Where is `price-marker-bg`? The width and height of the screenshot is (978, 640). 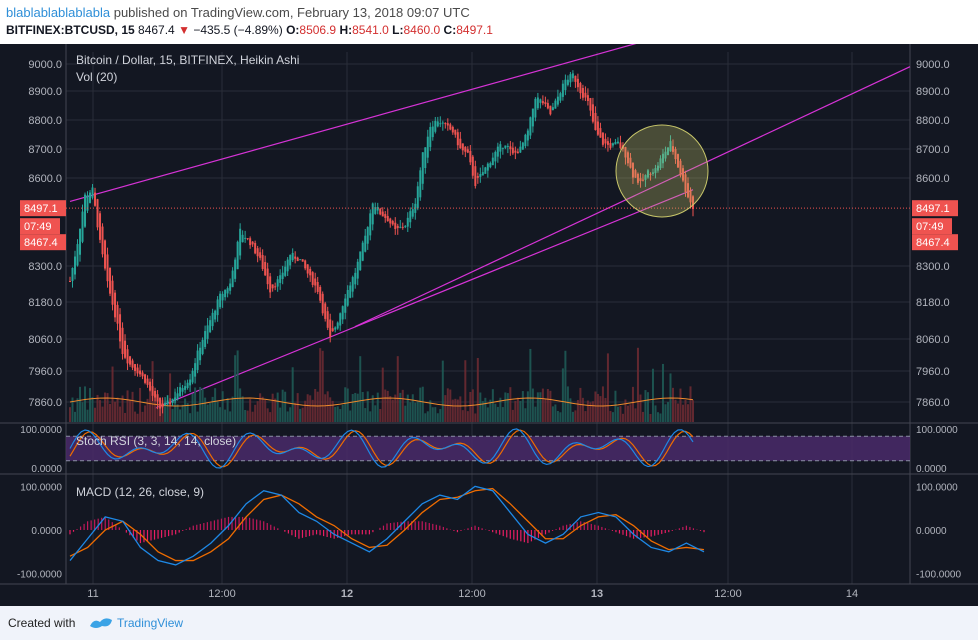
price-marker-bg is located at coordinates (932, 226).